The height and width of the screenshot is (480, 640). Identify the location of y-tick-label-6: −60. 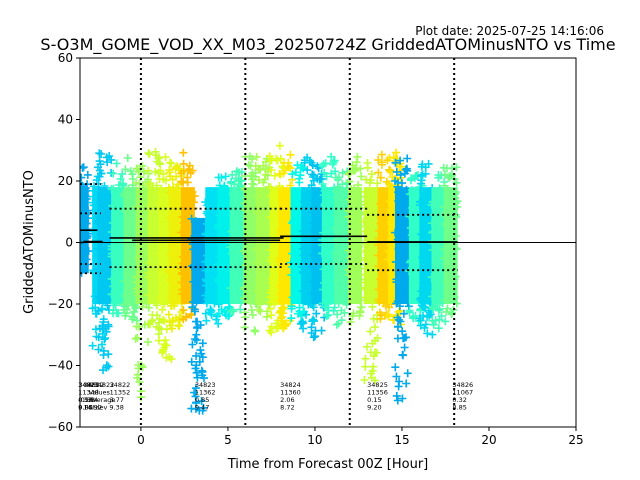
(60, 427).